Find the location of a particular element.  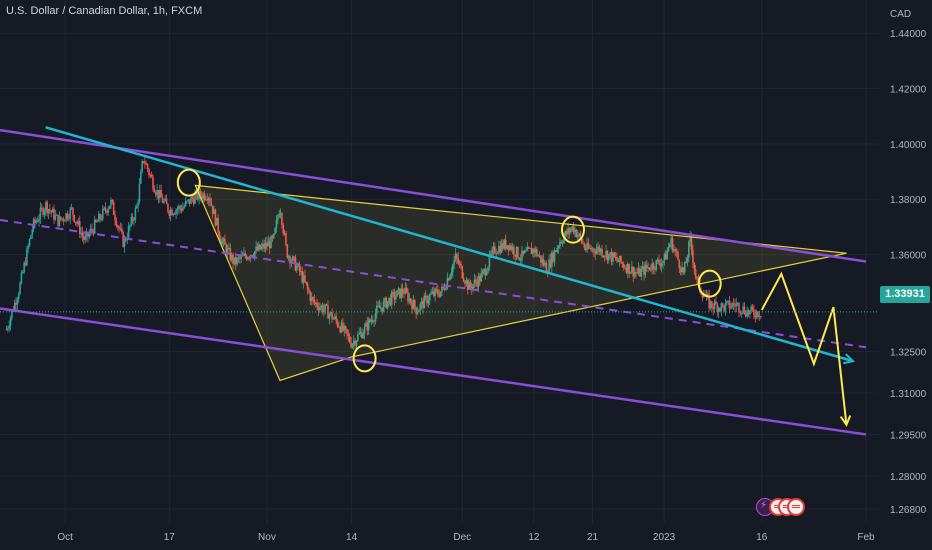

y-tick-label: 1.28000 is located at coordinates (908, 477).